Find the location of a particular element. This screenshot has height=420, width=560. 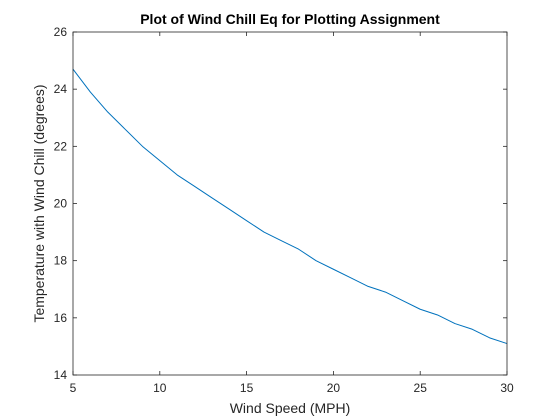

x-axis-label: Wind Speed (MPH) is located at coordinates (290, 408).